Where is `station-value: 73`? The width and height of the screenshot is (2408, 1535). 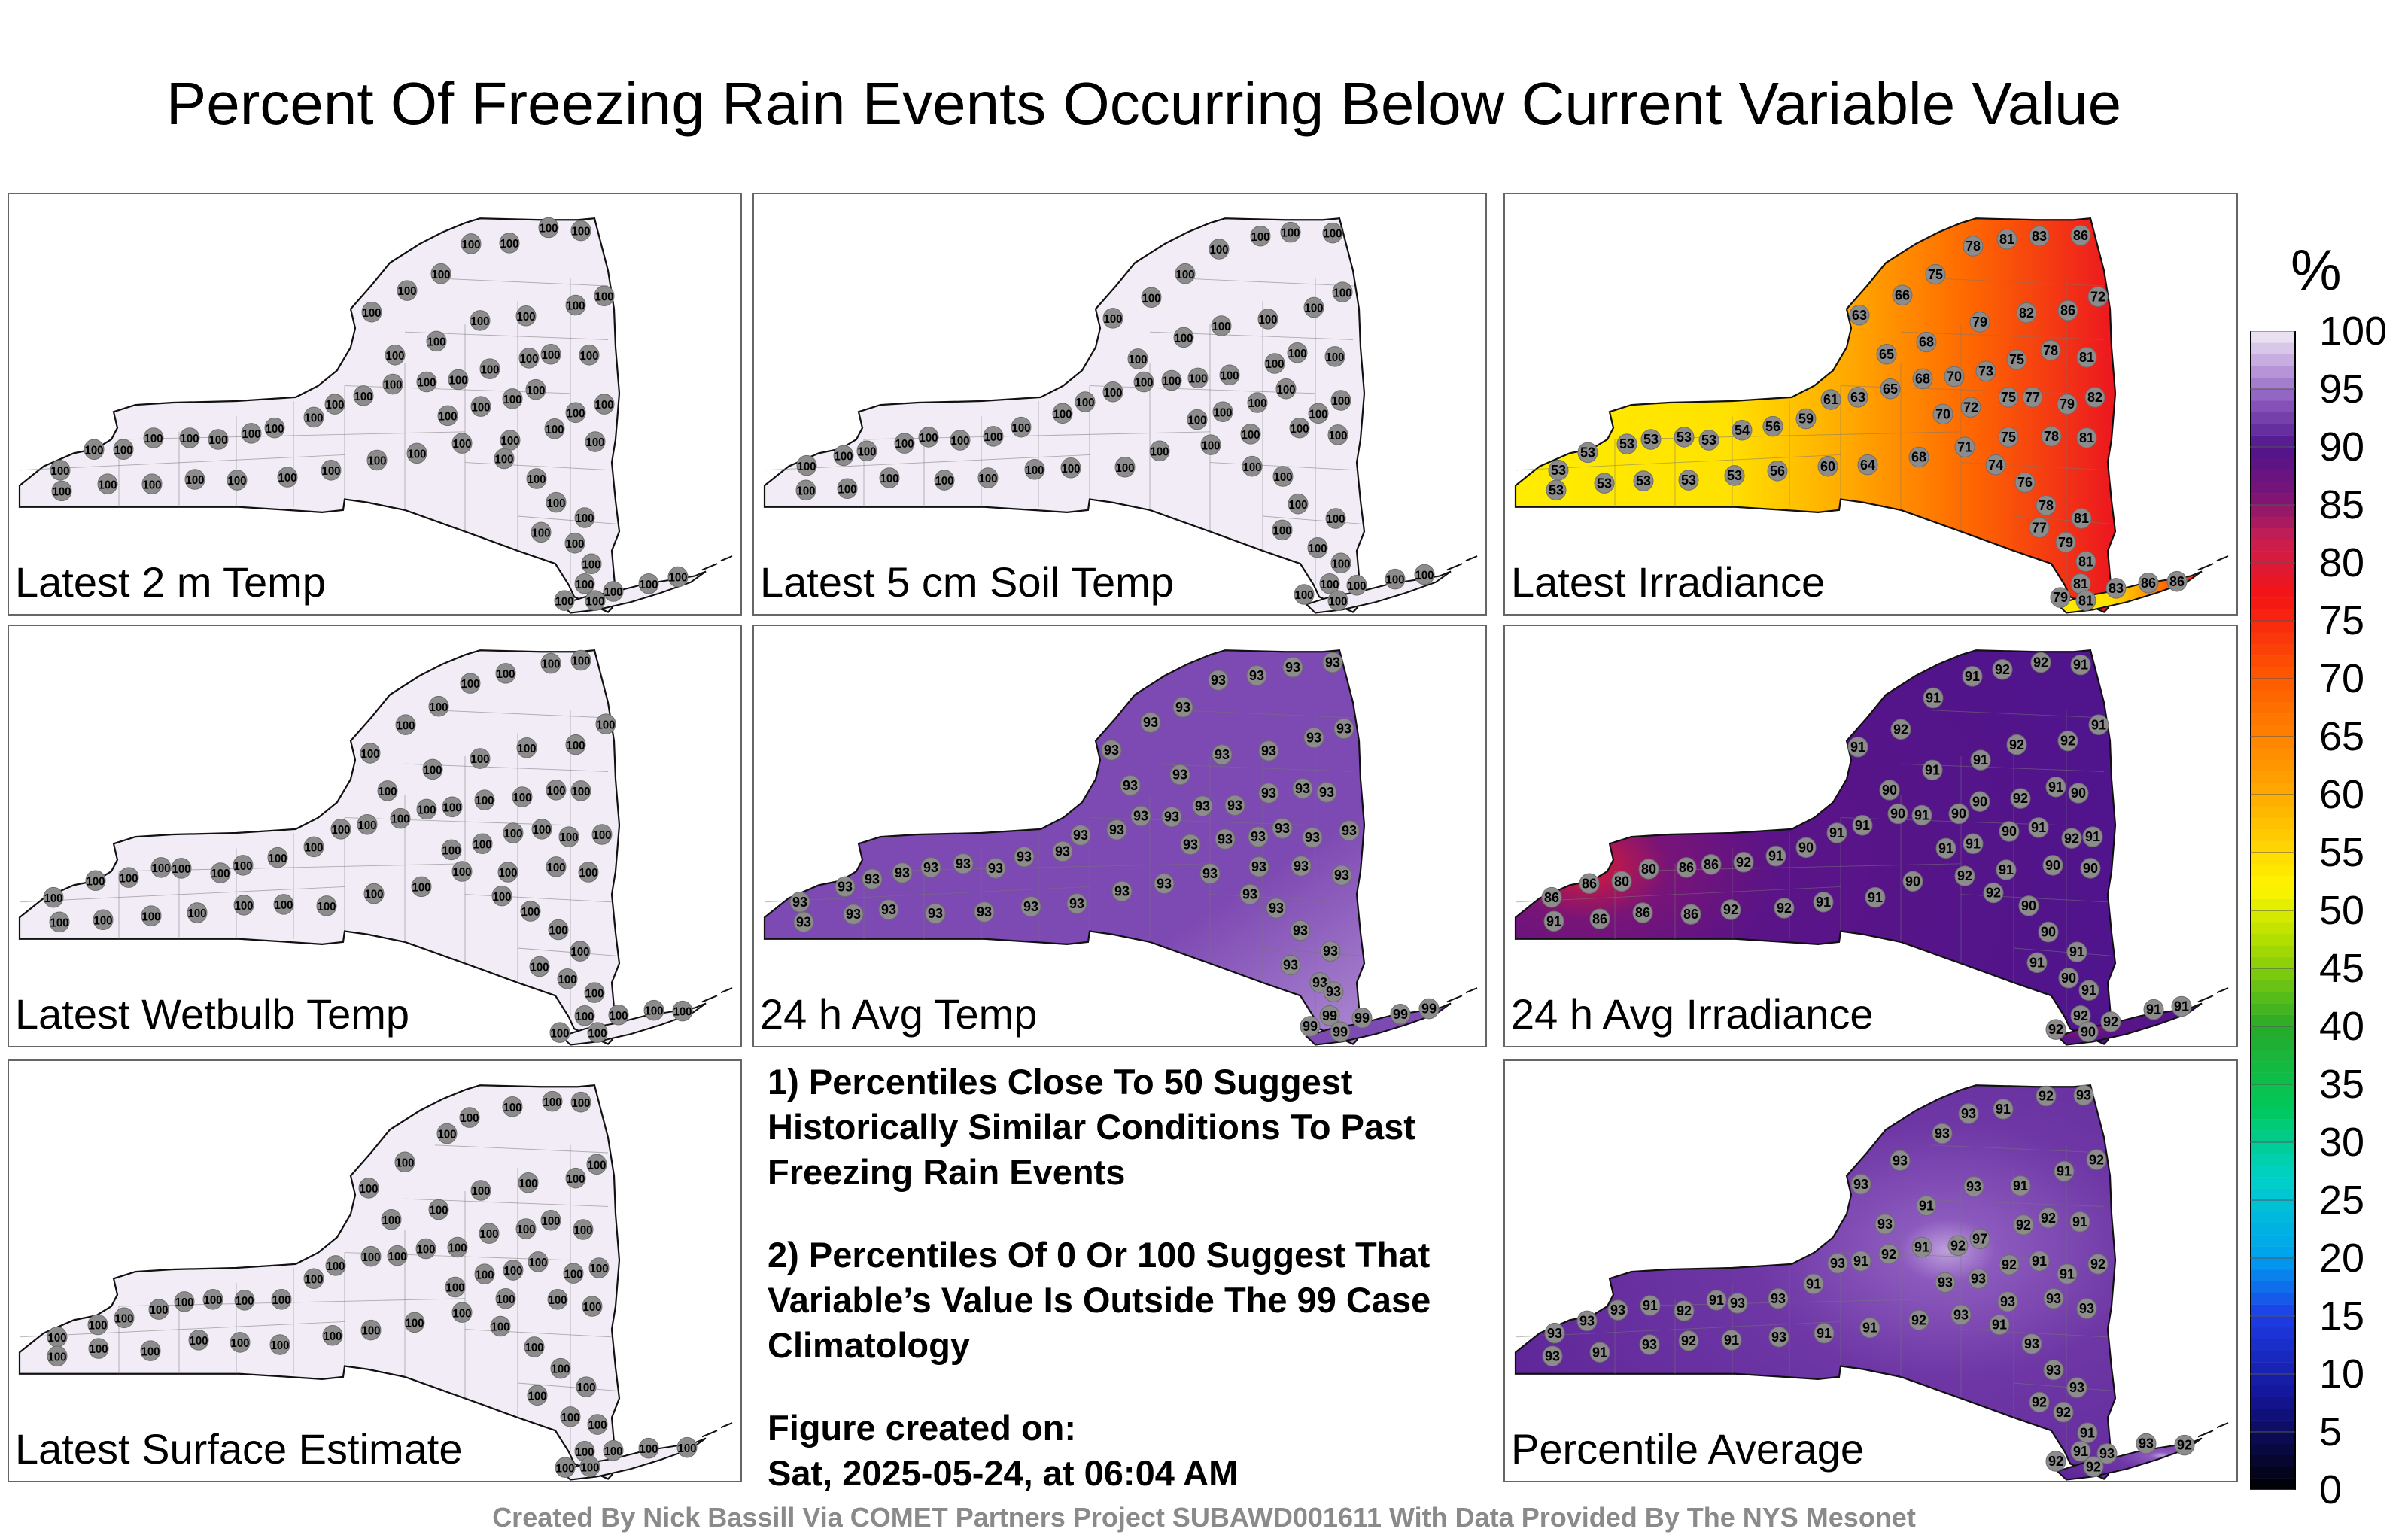 station-value: 73 is located at coordinates (1985, 370).